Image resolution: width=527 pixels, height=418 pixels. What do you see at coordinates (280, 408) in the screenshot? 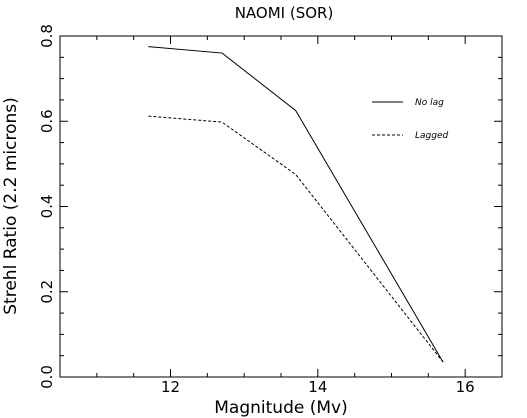
I see `x-axis-label: Magnitude (Mv)` at bounding box center [280, 408].